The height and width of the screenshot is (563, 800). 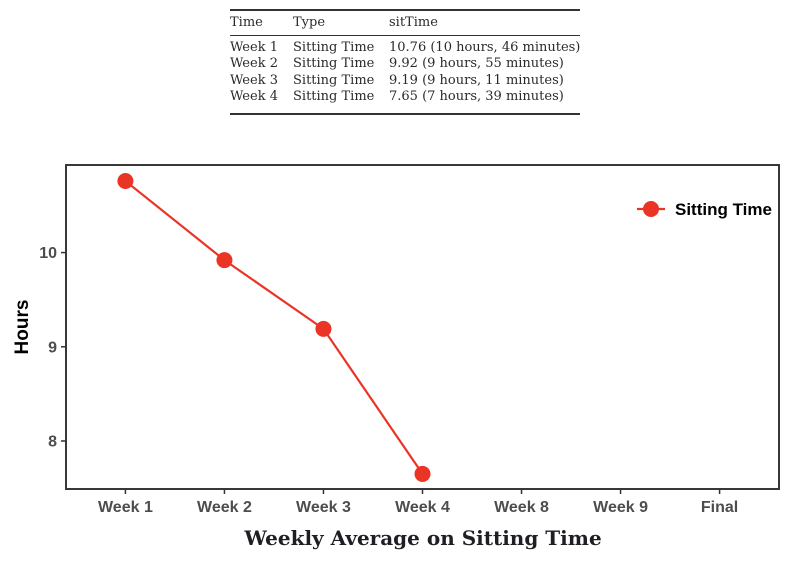 I want to click on table-cell: Week 4, so click(x=254, y=97).